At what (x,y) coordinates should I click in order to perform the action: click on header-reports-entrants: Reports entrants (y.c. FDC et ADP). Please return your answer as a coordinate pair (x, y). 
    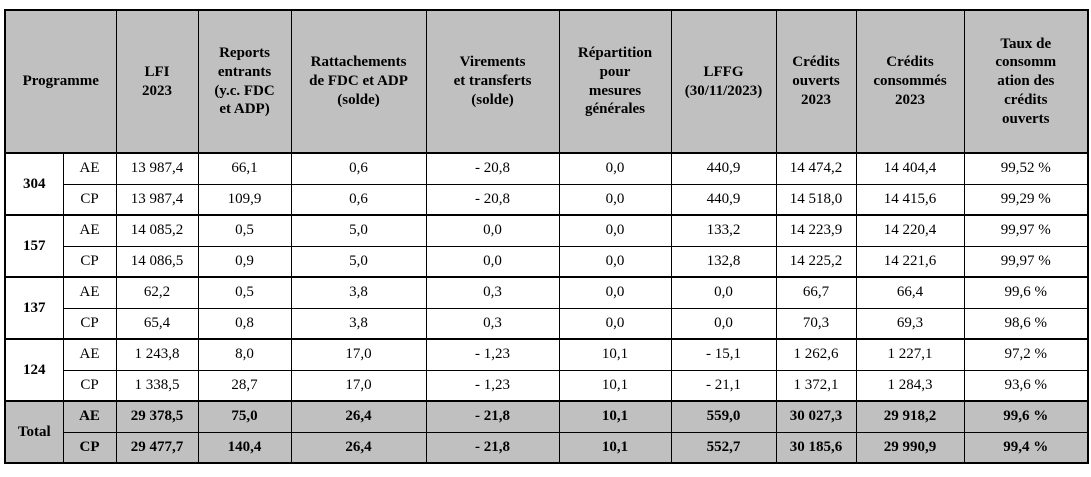
    Looking at the image, I should click on (244, 81).